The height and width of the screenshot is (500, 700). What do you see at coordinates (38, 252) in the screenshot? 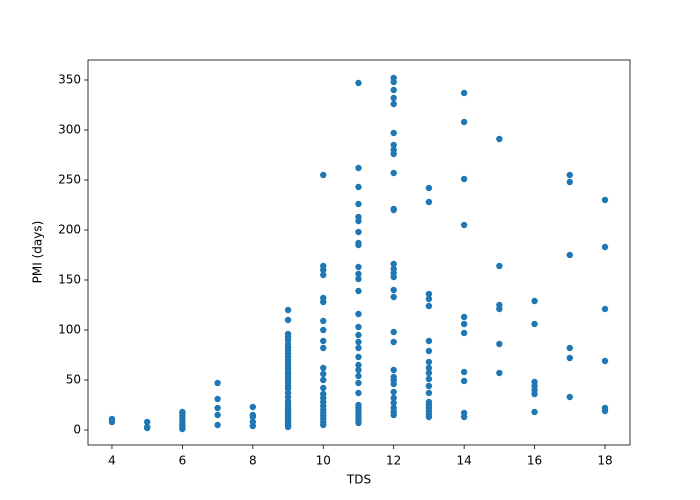
I see `y-axis-label: PMI (days)` at bounding box center [38, 252].